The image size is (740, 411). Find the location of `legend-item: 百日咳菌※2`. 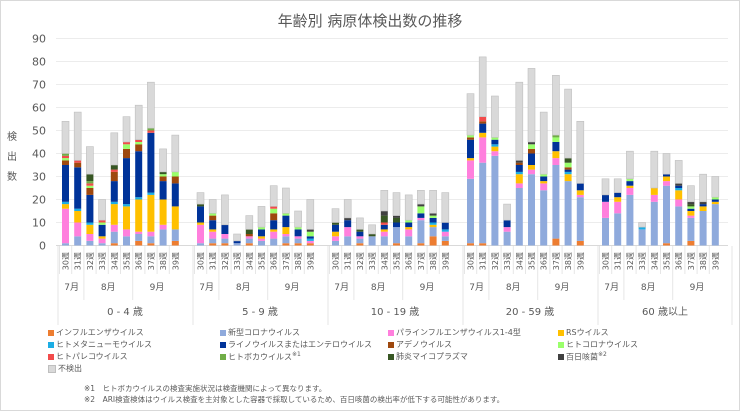

legend-item: 百日咳菌※2 is located at coordinates (582, 357).